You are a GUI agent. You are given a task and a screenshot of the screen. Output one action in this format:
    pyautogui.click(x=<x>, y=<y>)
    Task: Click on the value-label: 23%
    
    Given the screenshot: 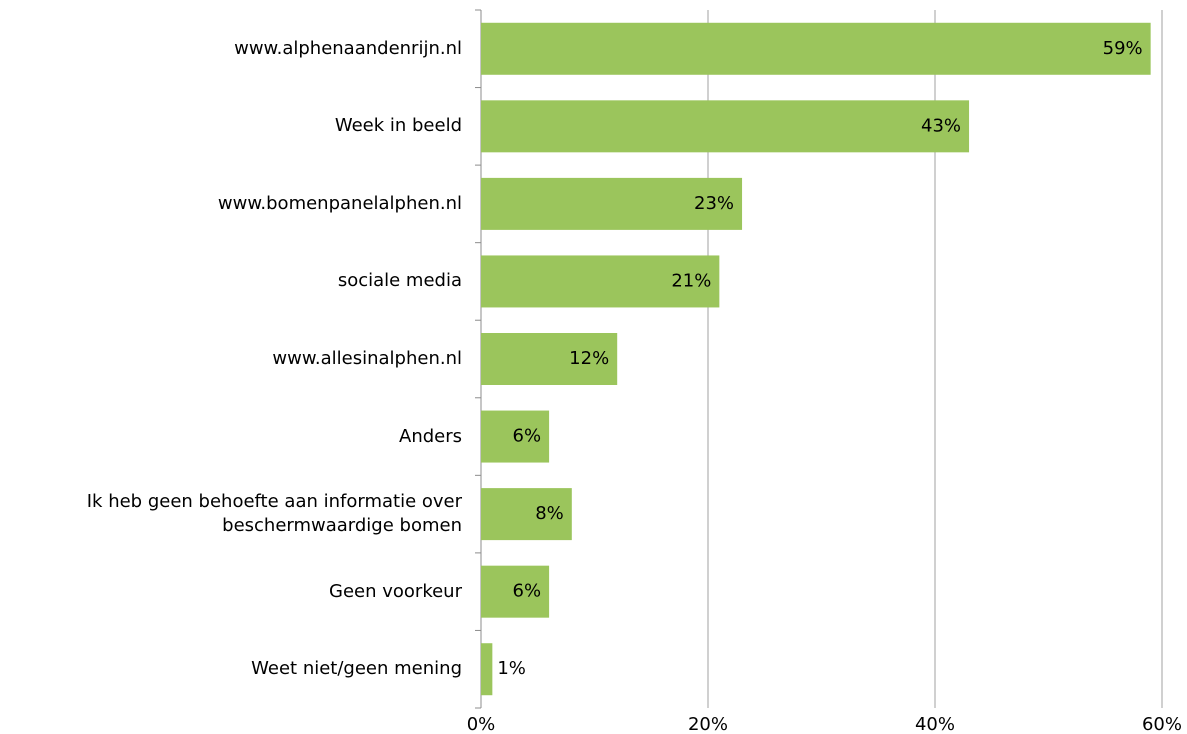 What is the action you would take?
    pyautogui.click(x=714, y=203)
    